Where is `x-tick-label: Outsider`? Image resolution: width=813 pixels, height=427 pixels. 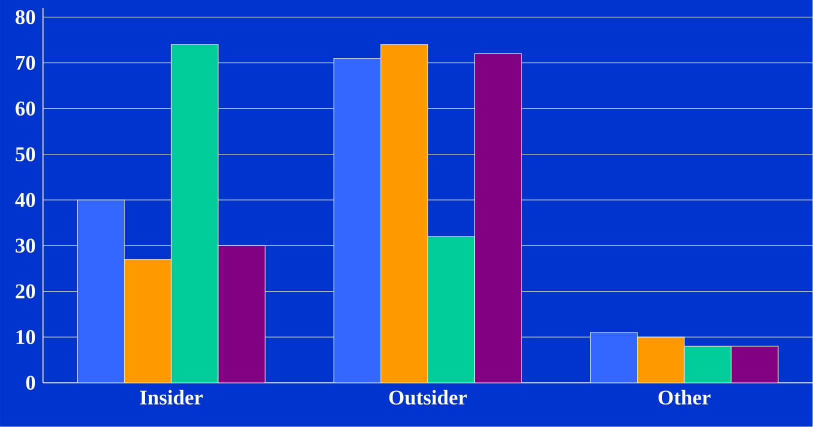
x-tick-label: Outsider is located at coordinates (428, 397).